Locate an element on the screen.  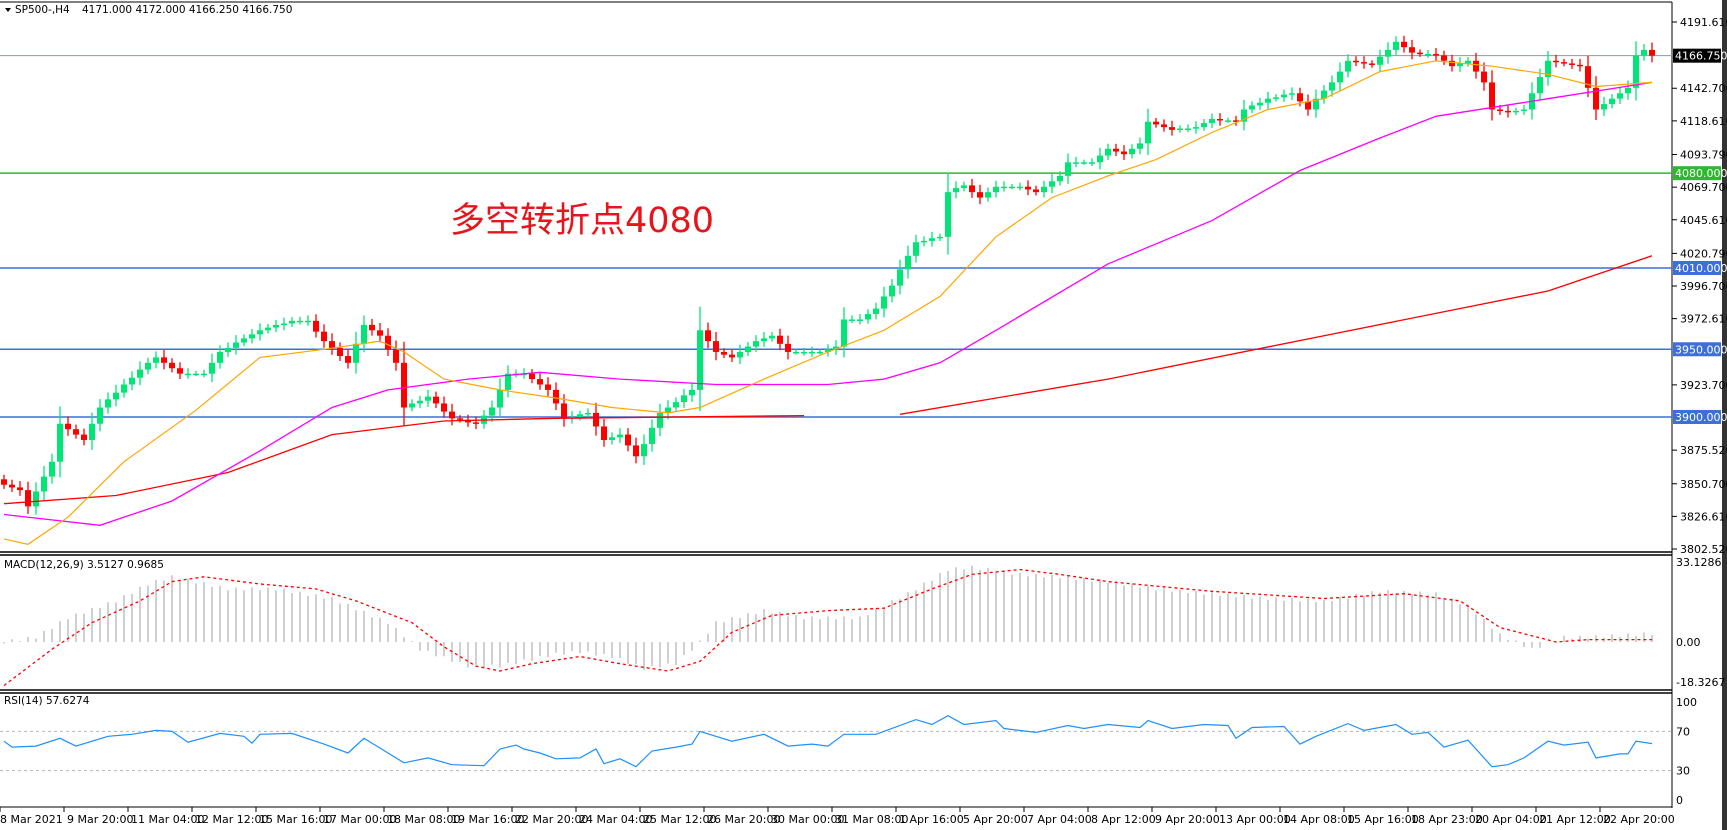
macd-axis-label: 0.00 is located at coordinates (1688, 642).